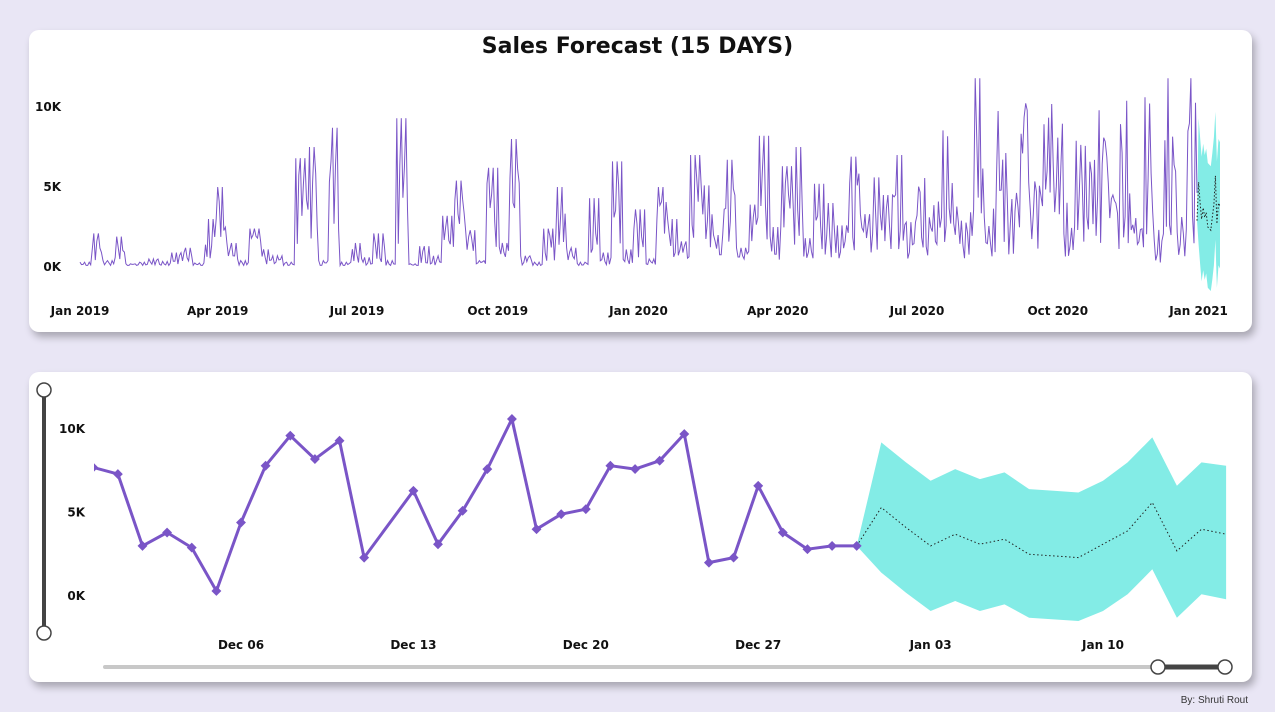  What do you see at coordinates (44, 390) in the screenshot?
I see `vertical-range-handle-top` at bounding box center [44, 390].